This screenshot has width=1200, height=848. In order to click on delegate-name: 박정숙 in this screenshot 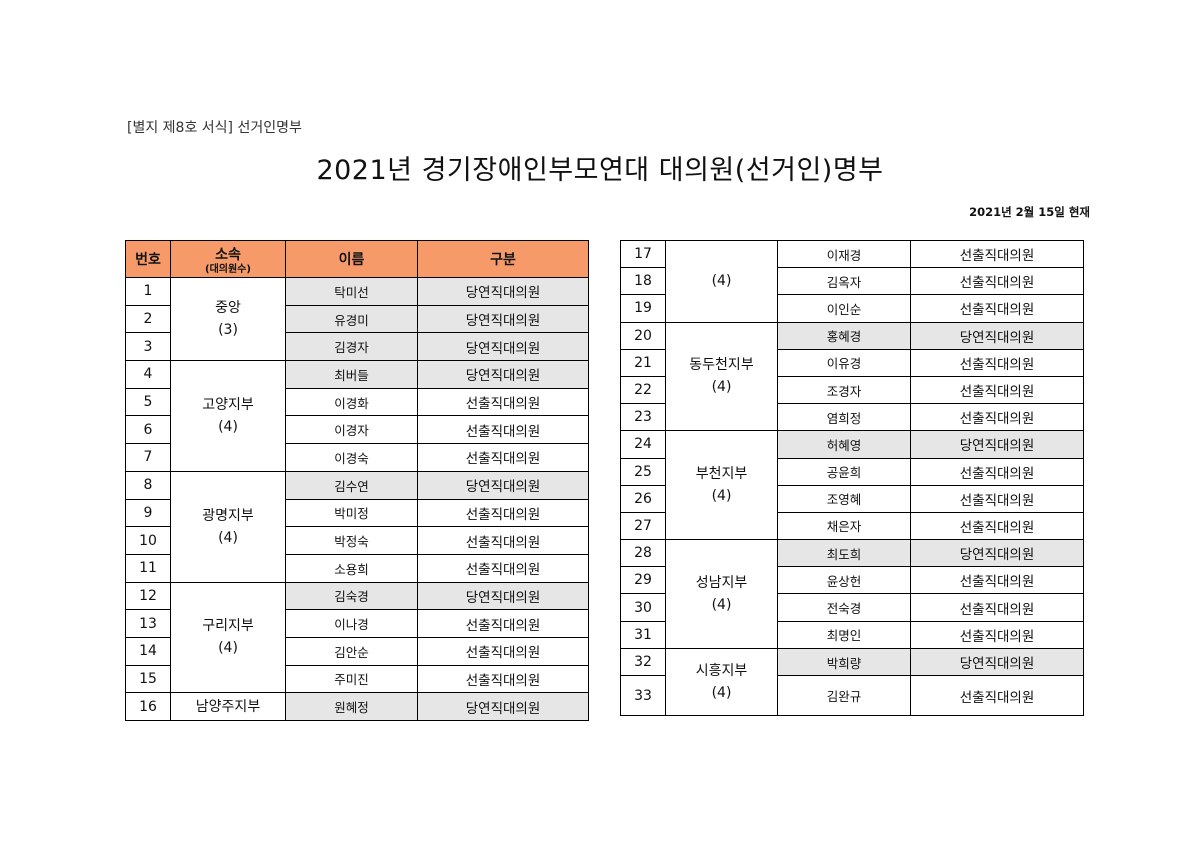, I will do `click(351, 540)`.